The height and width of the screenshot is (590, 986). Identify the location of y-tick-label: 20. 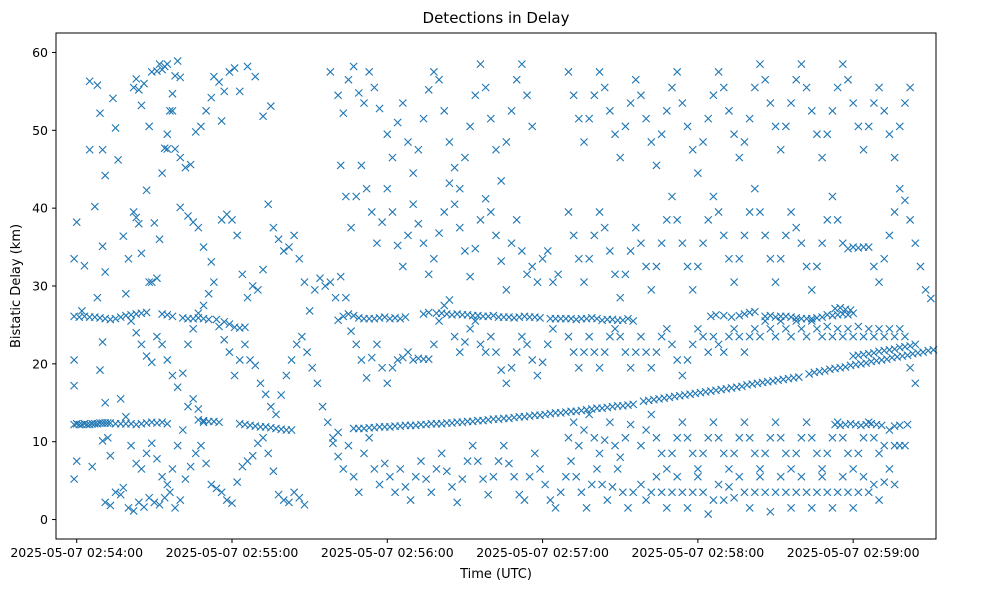
(40, 363).